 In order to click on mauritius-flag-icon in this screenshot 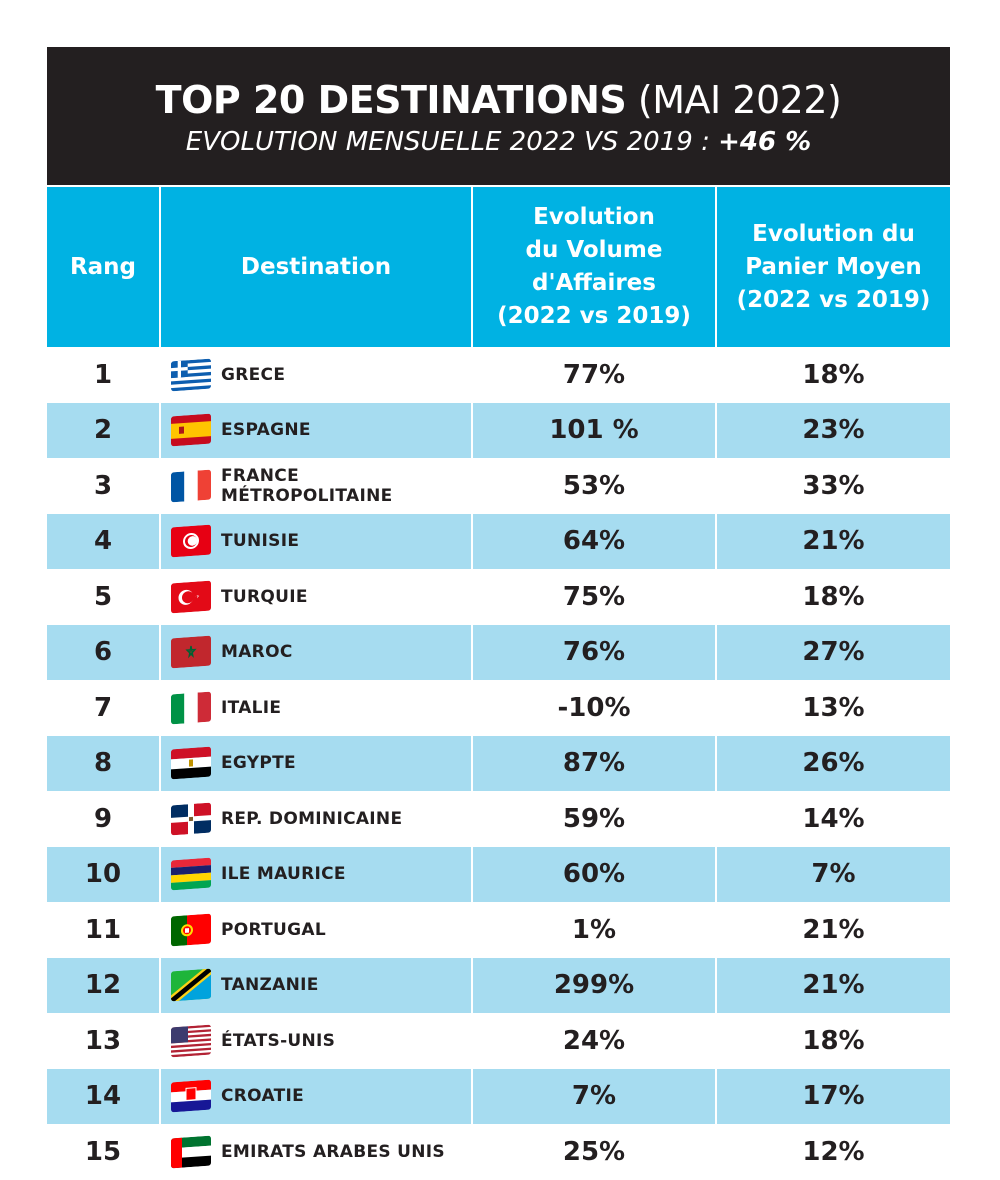, I will do `click(191, 874)`.